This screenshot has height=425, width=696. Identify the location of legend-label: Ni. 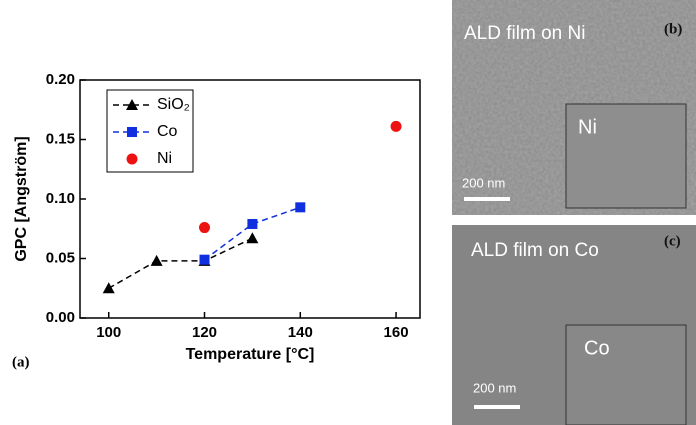
(164, 158).